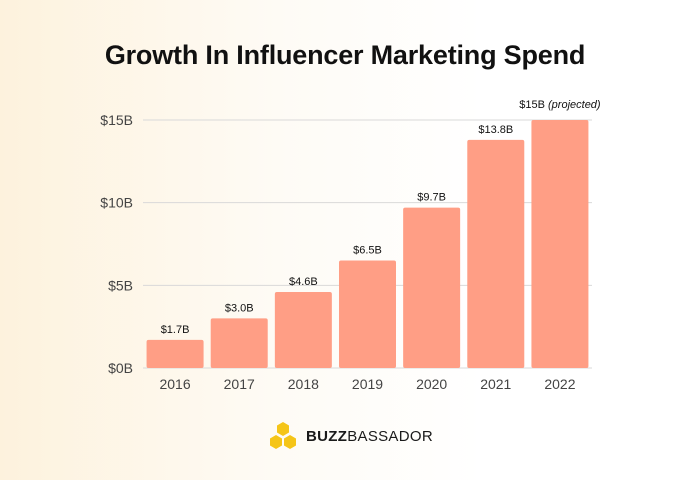  I want to click on chart-title: Growth In Influencer Marketing Spend, so click(345, 55).